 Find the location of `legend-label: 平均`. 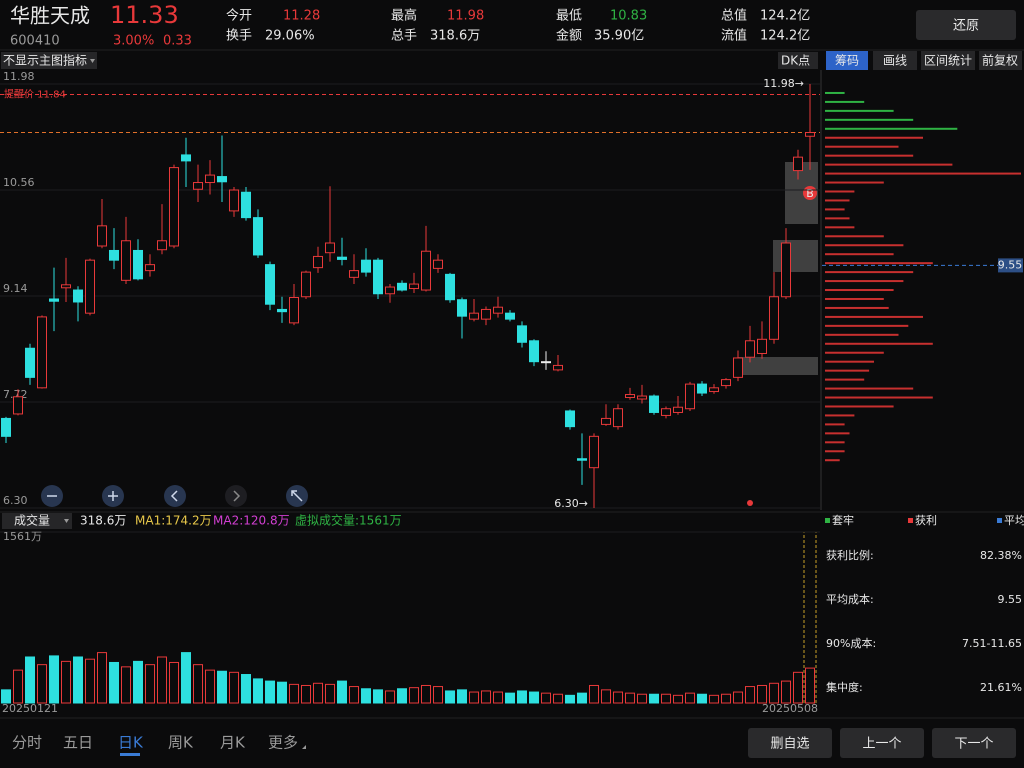

legend-label: 平均 is located at coordinates (1014, 520).